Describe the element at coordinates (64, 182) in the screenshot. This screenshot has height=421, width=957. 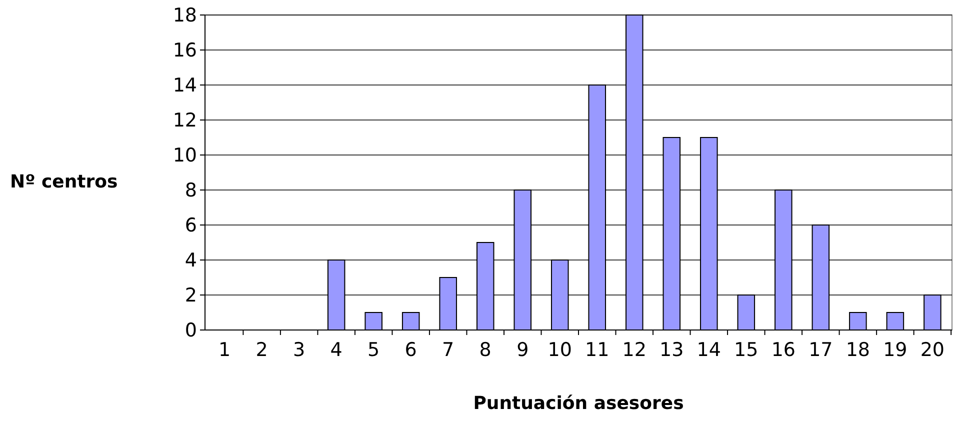
I see `y-axis-title: Nº centros` at that location.